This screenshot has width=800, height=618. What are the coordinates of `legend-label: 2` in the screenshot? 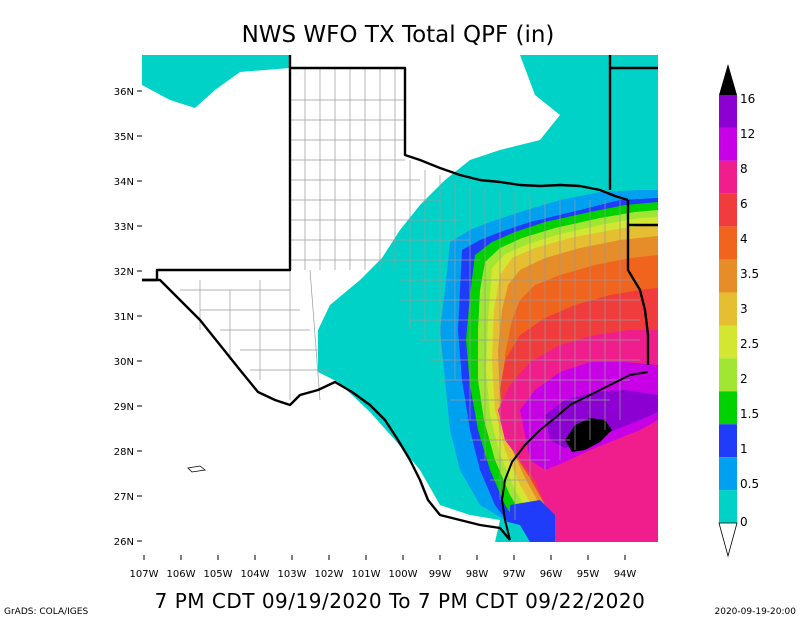 It's located at (744, 379).